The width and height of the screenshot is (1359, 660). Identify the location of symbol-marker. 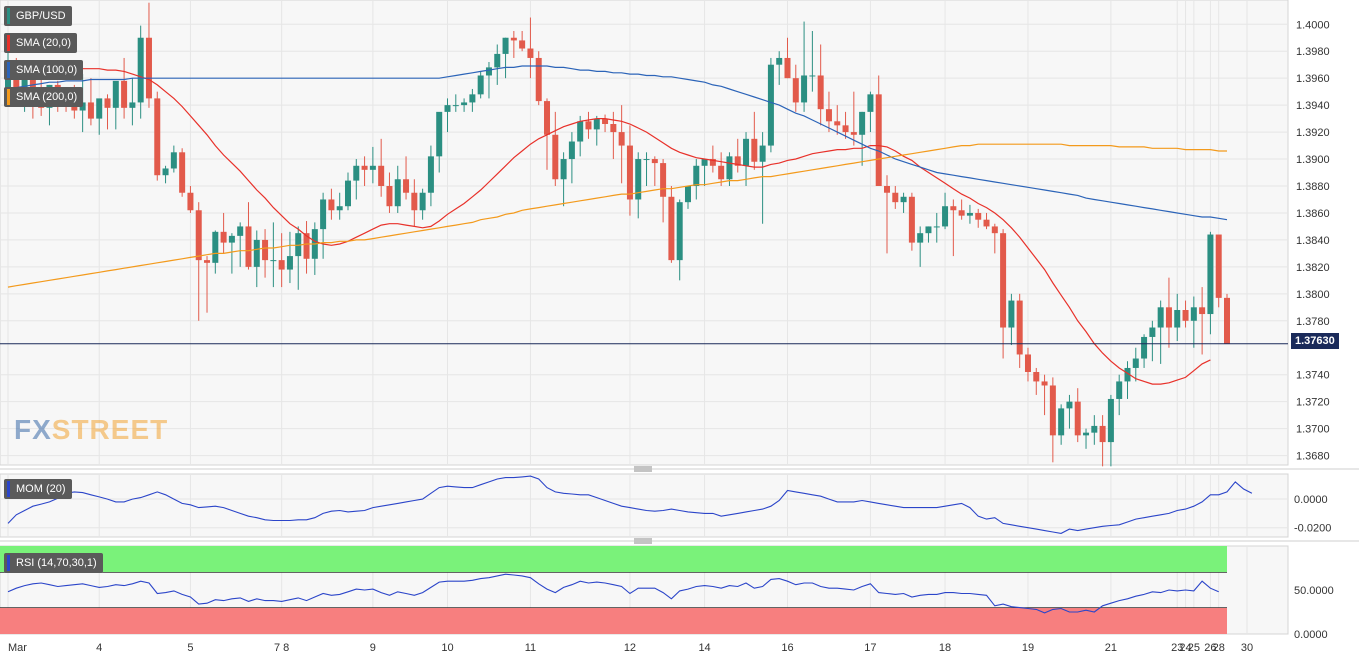
(8, 16).